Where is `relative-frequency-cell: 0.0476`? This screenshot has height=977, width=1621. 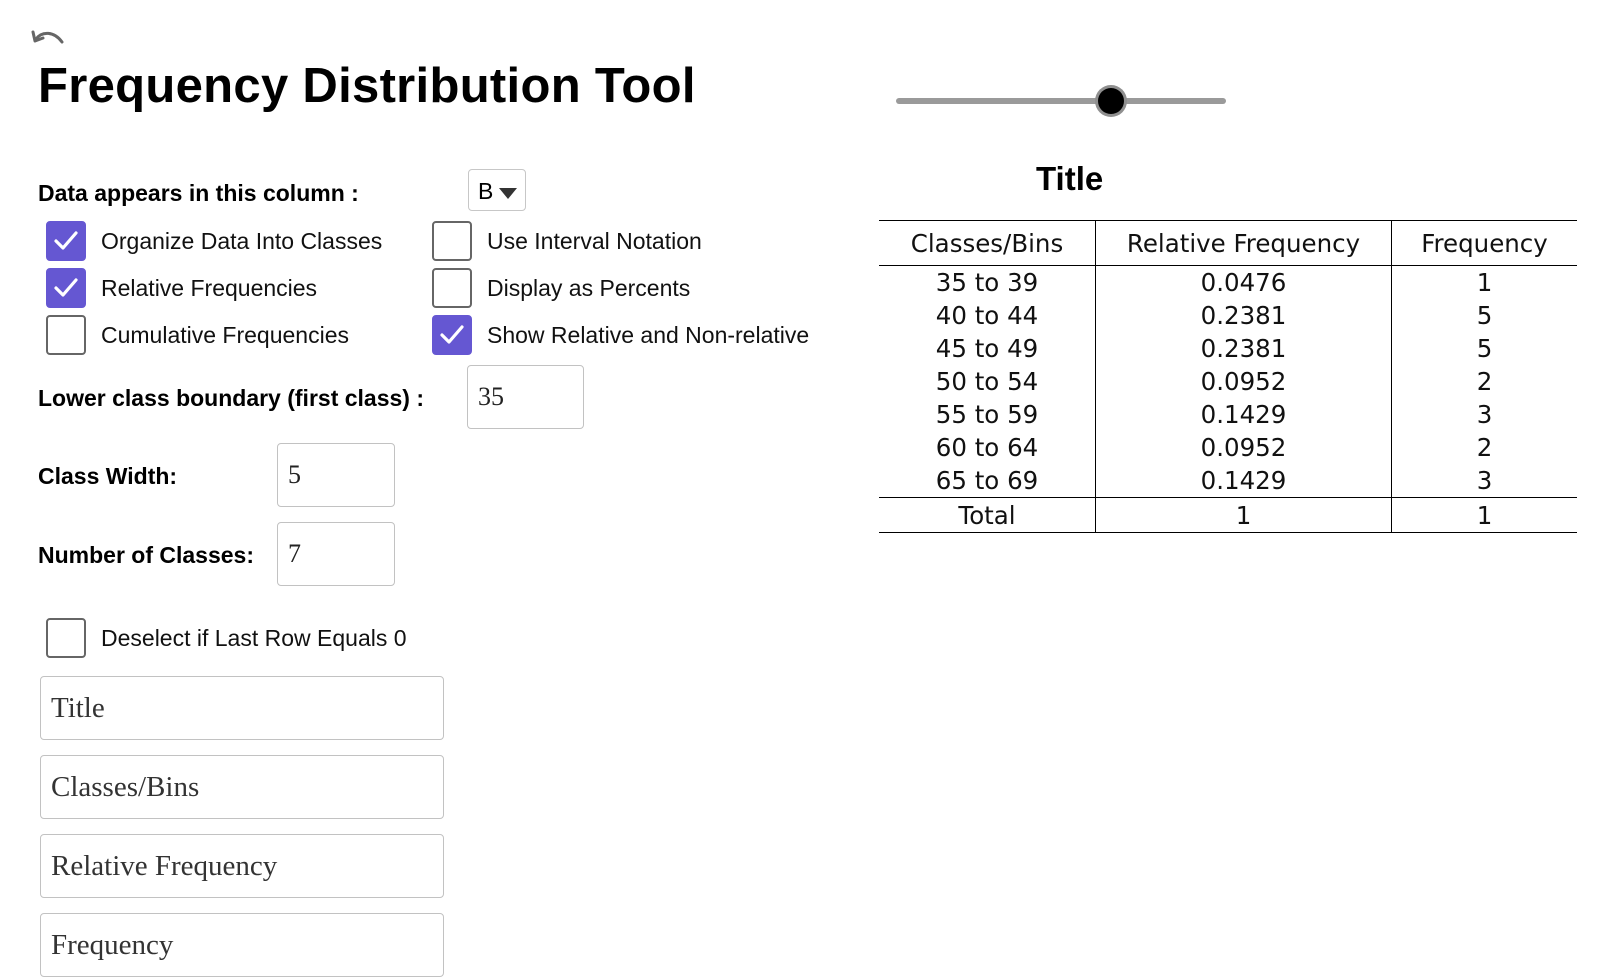
relative-frequency-cell: 0.0476 is located at coordinates (1243, 282).